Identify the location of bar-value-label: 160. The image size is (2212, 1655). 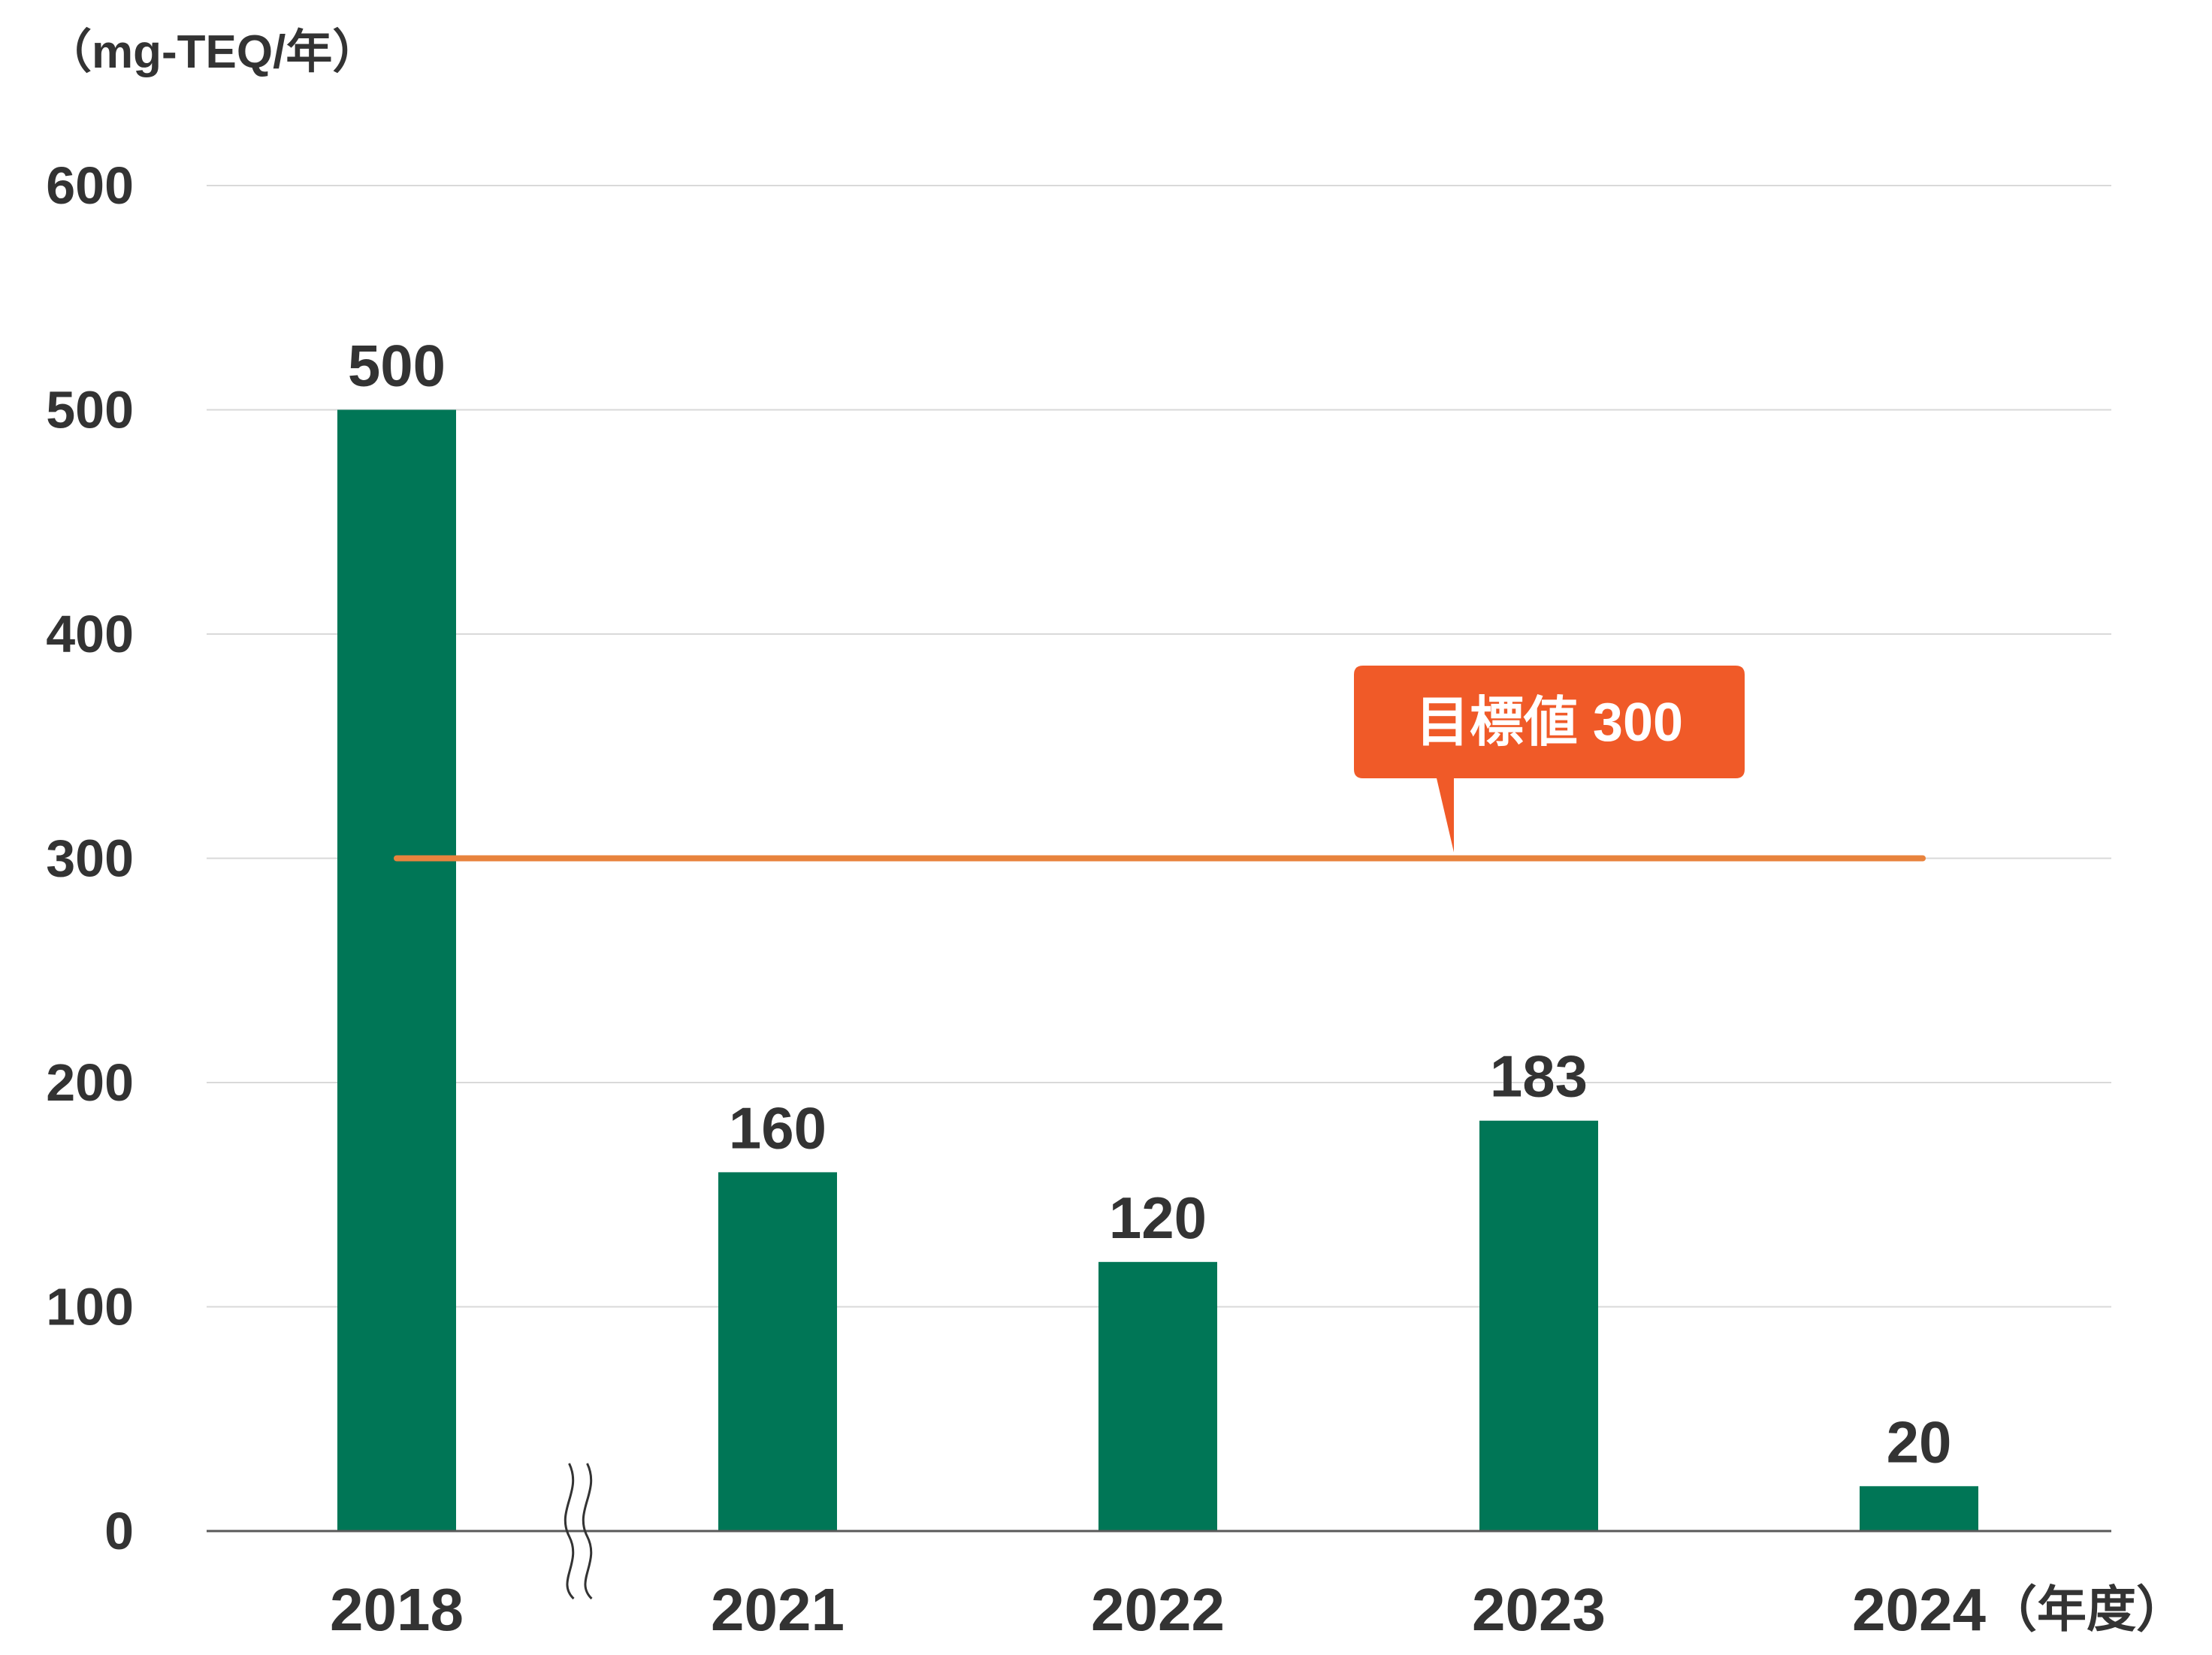
(777, 1128).